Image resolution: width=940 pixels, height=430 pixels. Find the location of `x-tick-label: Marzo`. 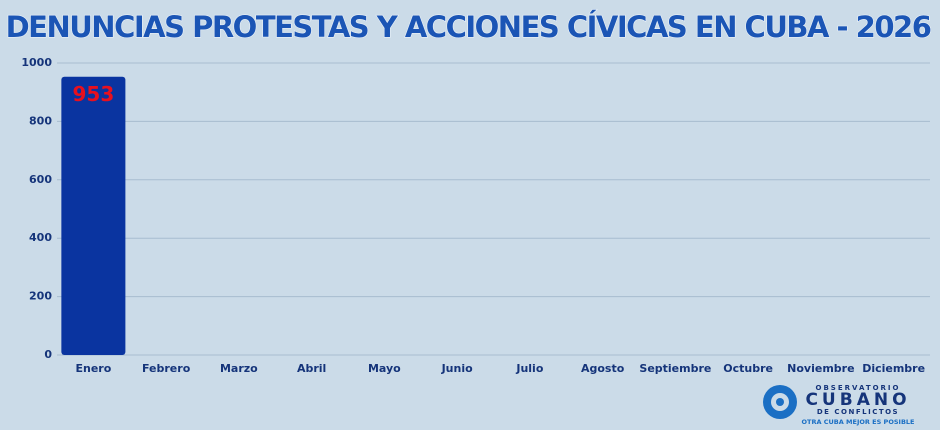

x-tick-label: Marzo is located at coordinates (239, 368).